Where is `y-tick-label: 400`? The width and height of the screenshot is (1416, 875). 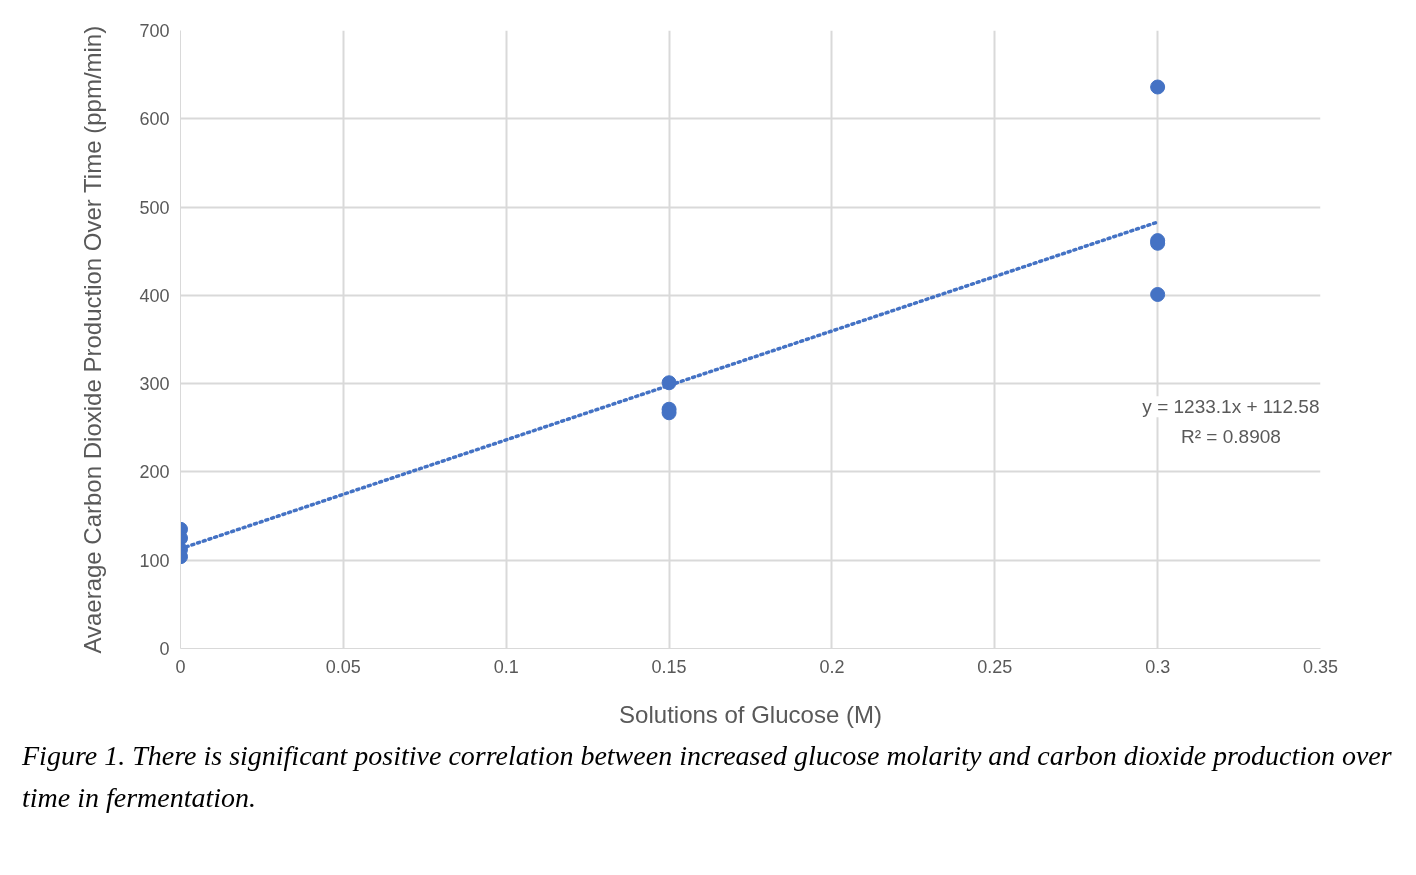 y-tick-label: 400 is located at coordinates (154, 295).